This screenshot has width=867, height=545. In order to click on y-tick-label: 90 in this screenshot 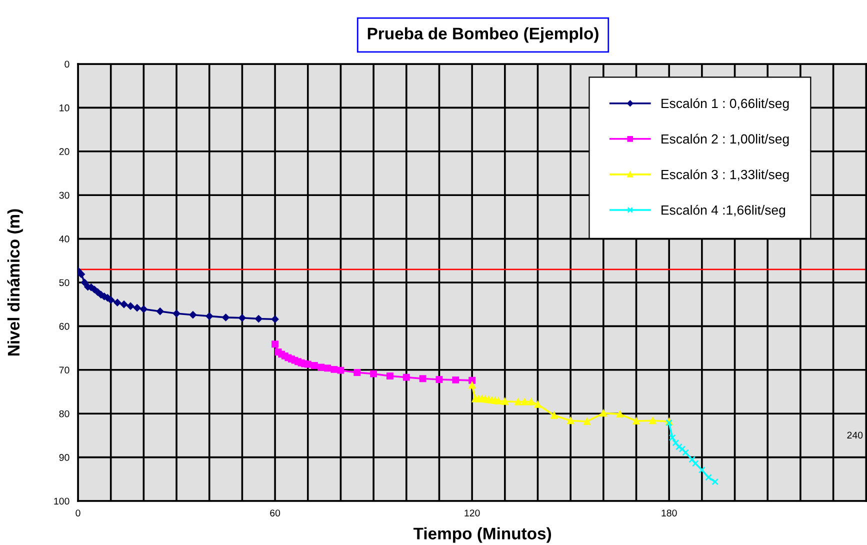, I will do `click(64, 457)`.